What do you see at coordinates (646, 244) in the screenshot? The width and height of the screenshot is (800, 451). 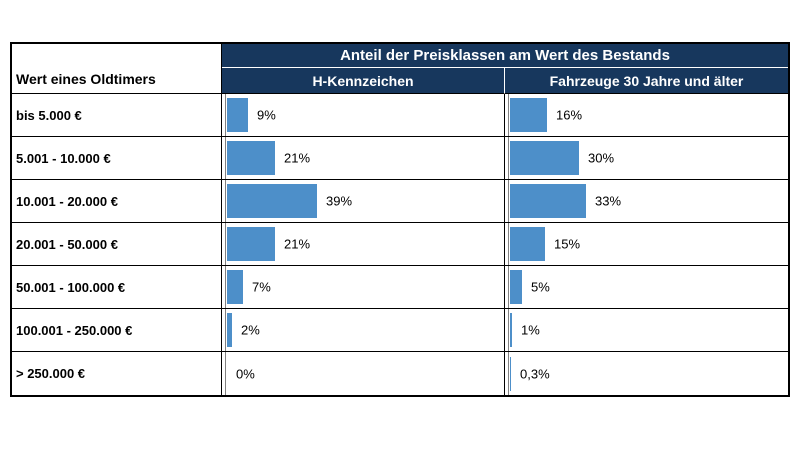 I see `bar-cell-fahrzeuge-30: 15%` at bounding box center [646, 244].